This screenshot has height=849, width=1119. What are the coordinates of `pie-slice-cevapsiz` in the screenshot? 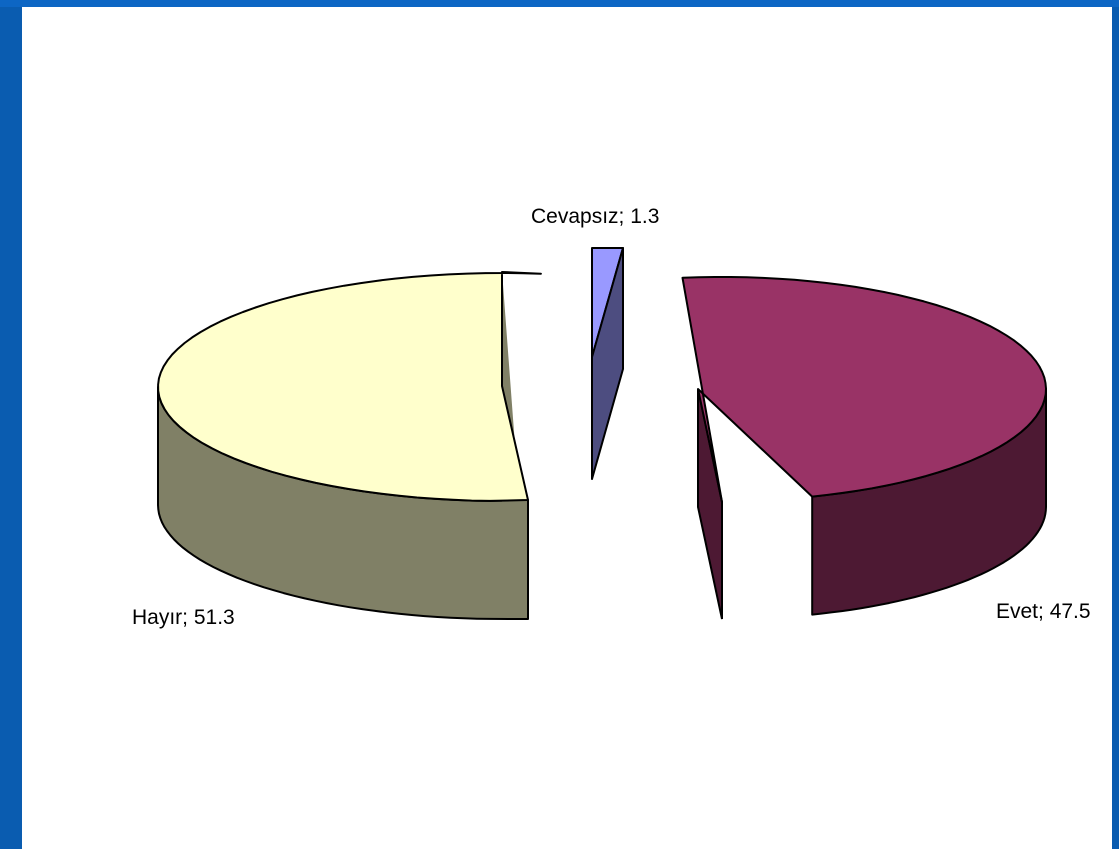 It's located at (607, 363).